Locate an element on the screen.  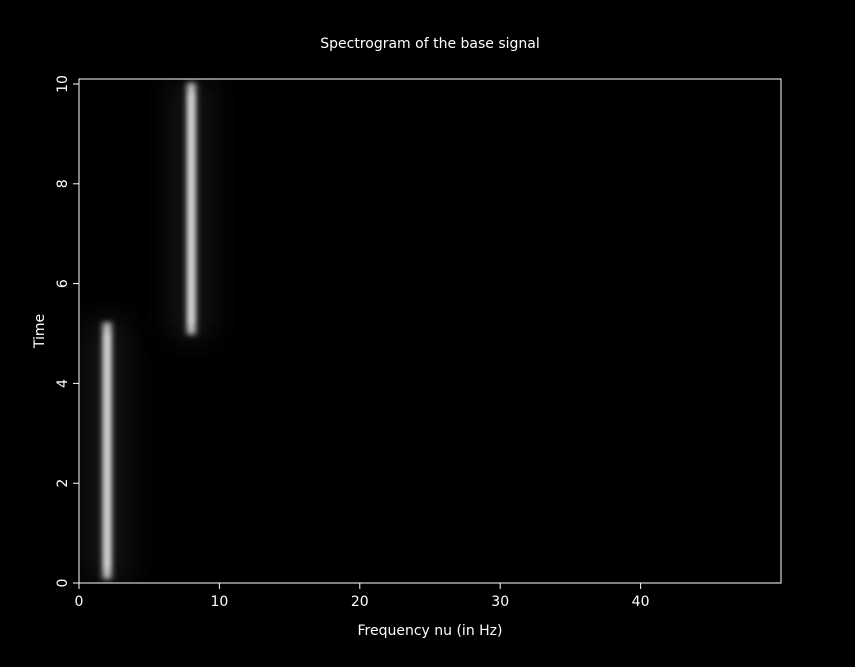
y-axis: 0 2 4 6 8 10 is located at coordinates (67, 331).